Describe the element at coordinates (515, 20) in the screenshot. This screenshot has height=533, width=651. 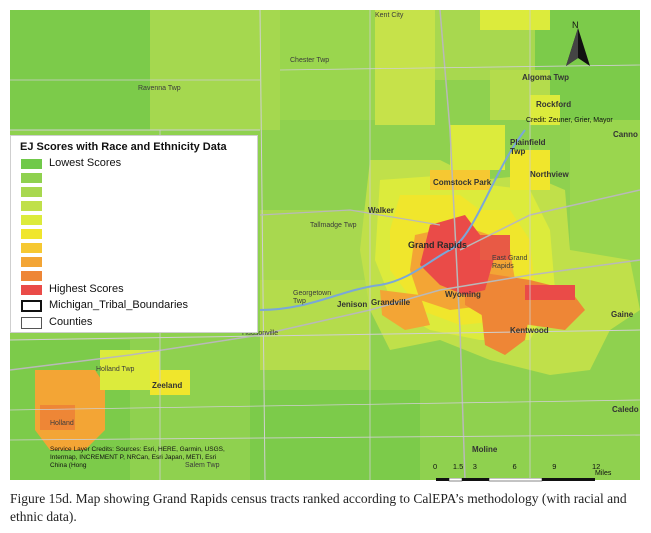
I see `tract-cedar-springs` at that location.